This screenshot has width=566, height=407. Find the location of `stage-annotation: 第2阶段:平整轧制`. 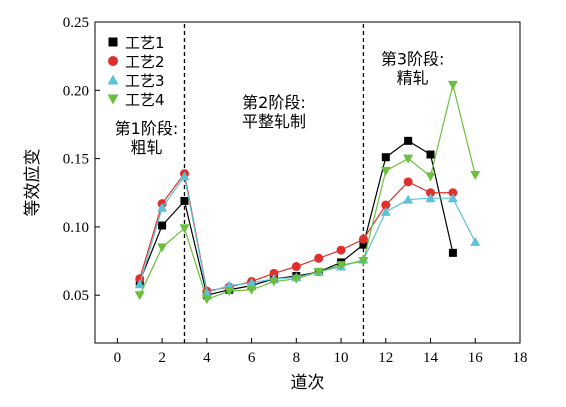

stage-annotation: 第2阶段:平整轧制 is located at coordinates (274, 112).